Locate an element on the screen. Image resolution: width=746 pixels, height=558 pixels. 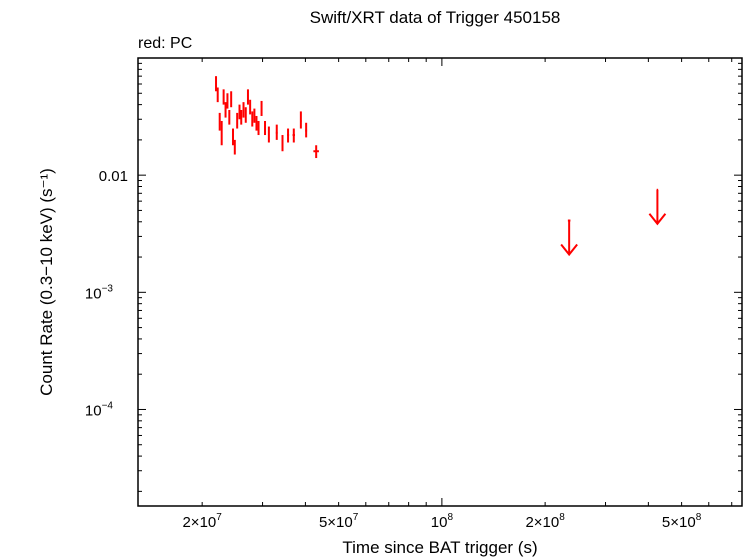
upper-limits-pc is located at coordinates (613, 222).